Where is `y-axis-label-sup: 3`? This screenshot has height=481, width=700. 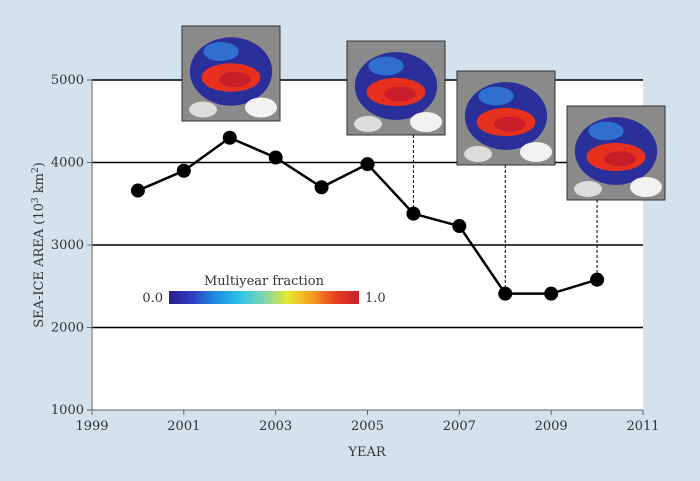
y-axis-label-sup: 3 is located at coordinates (36, 200).